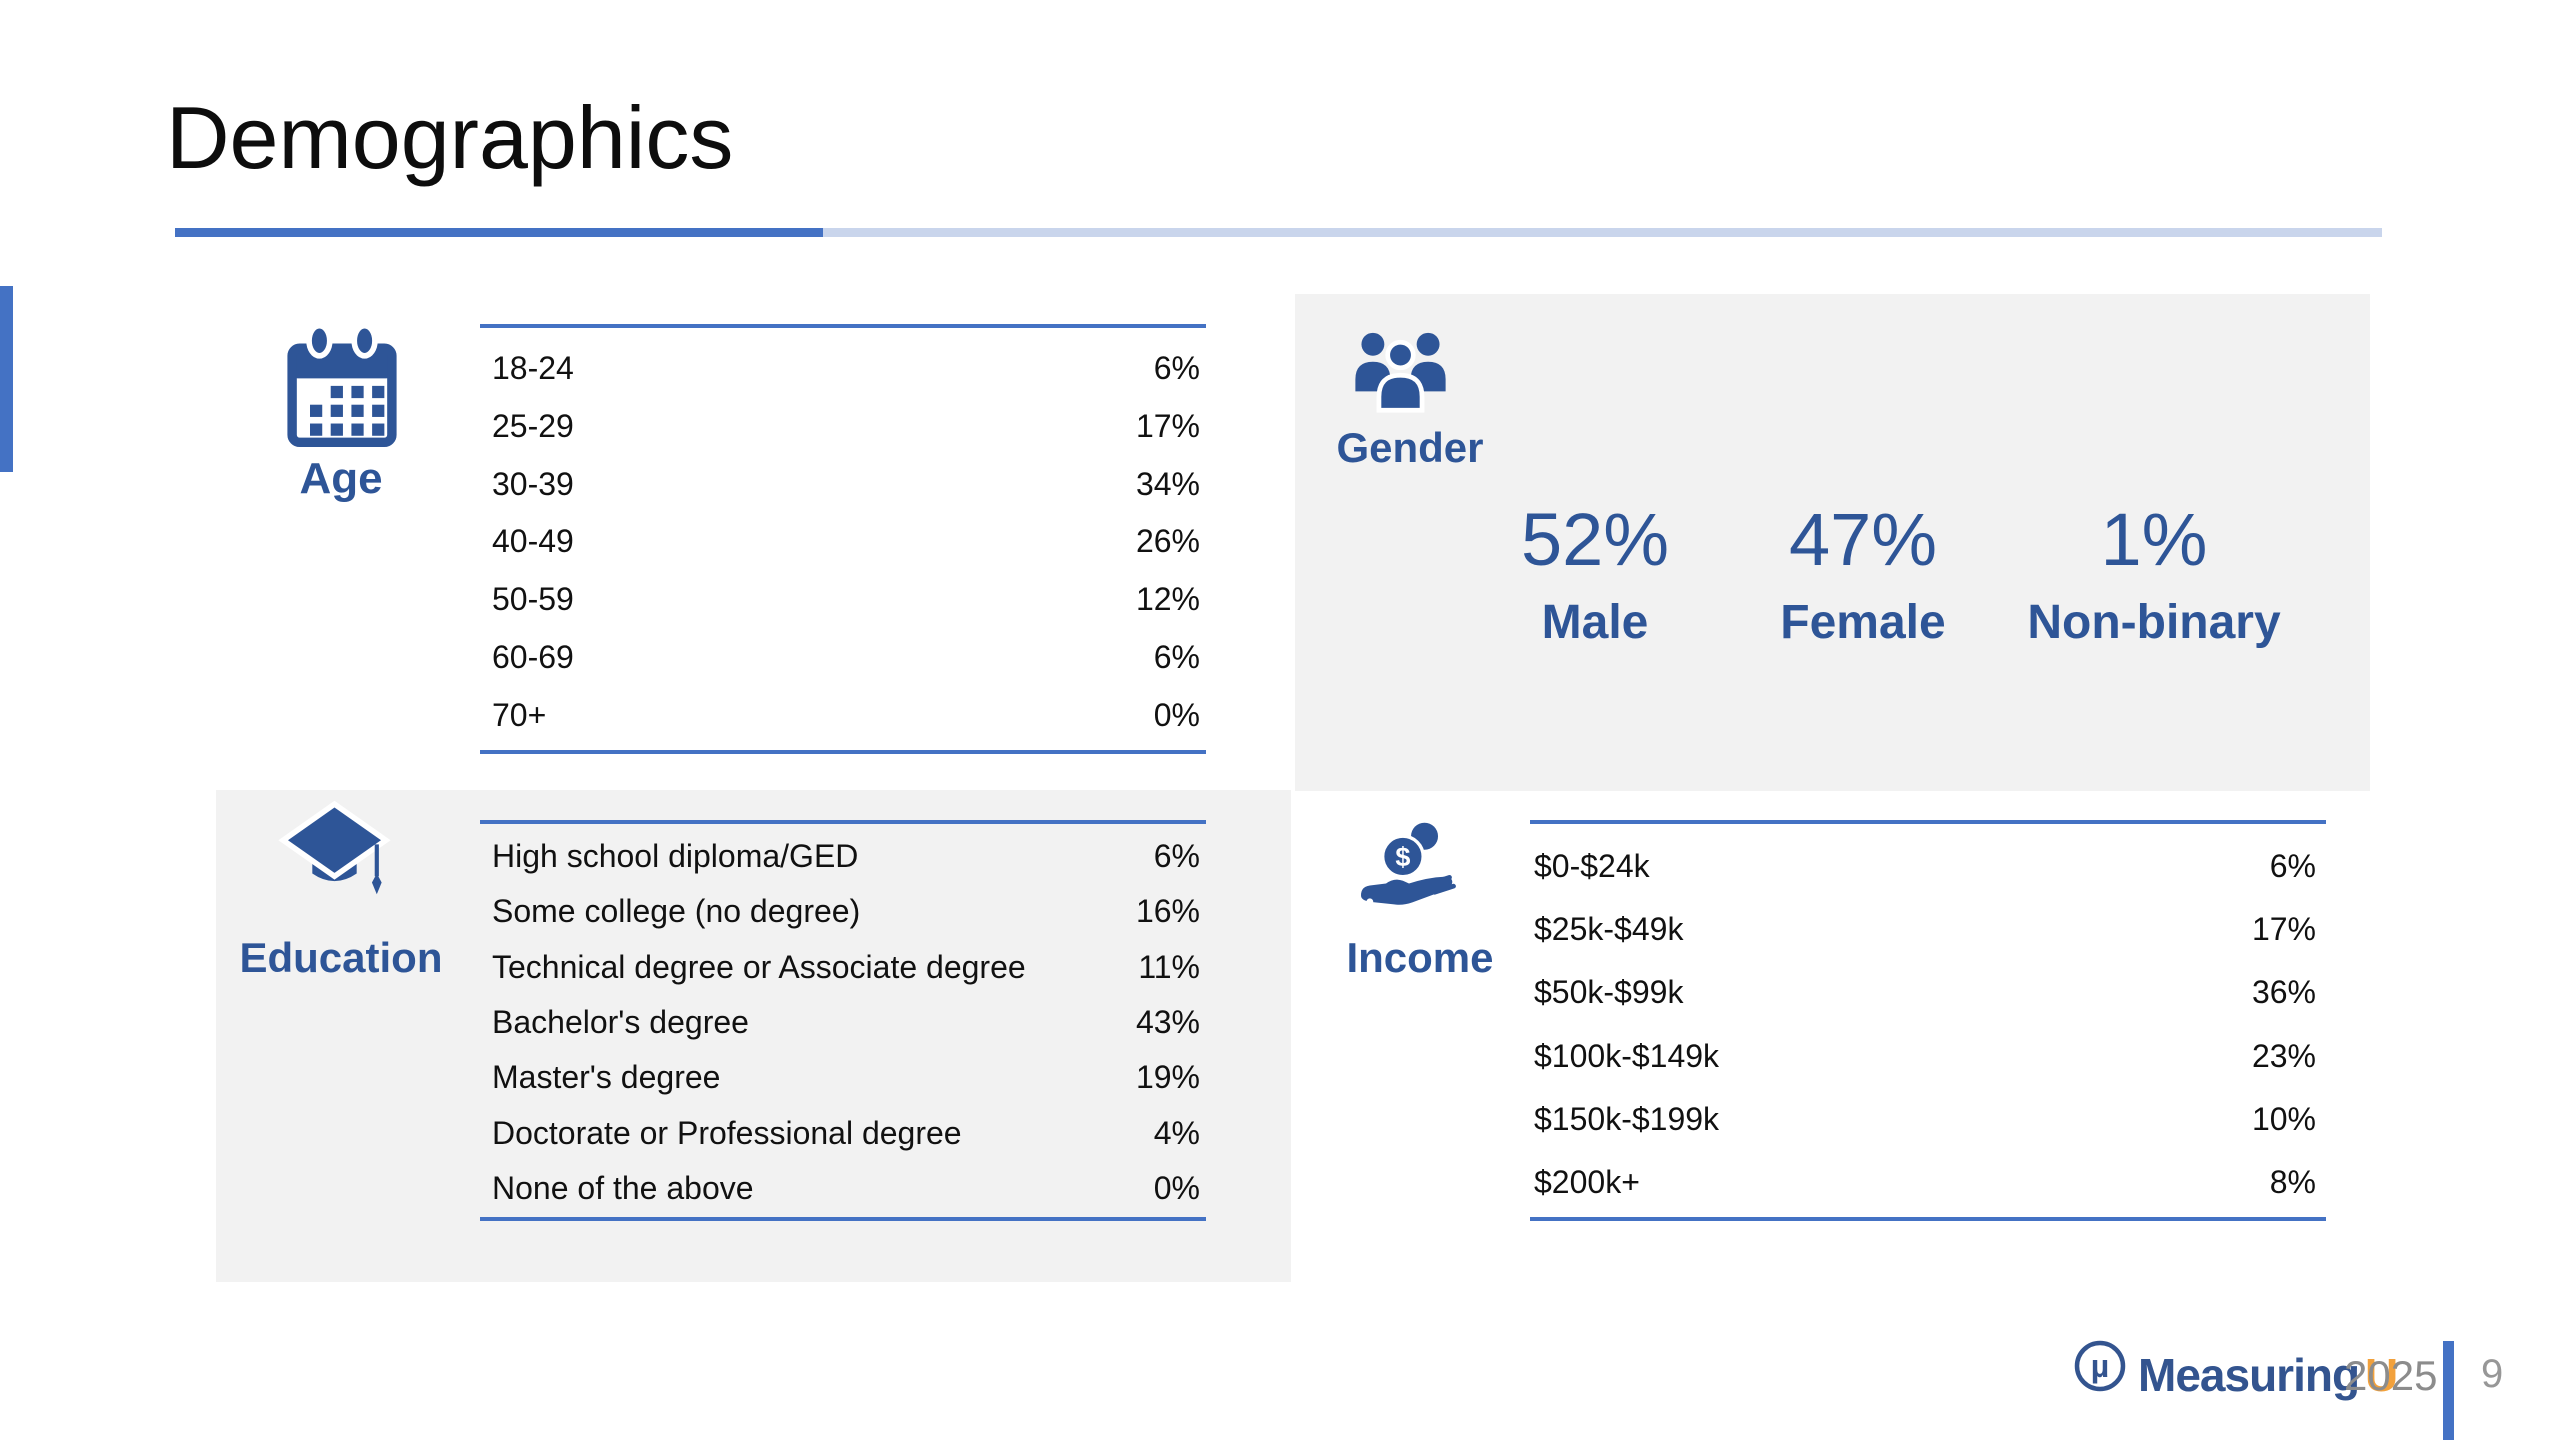  What do you see at coordinates (1863, 539) in the screenshot?
I see `stat-value: 47%` at bounding box center [1863, 539].